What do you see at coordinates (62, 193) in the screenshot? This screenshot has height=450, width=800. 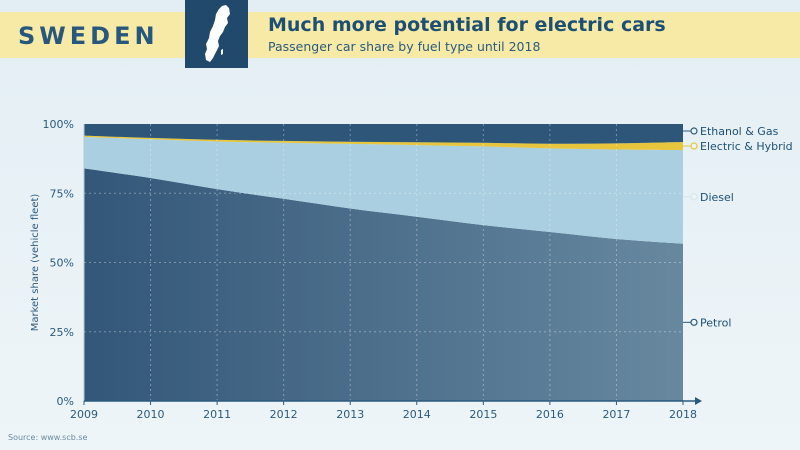 I see `y-tick-label: 75%` at bounding box center [62, 193].